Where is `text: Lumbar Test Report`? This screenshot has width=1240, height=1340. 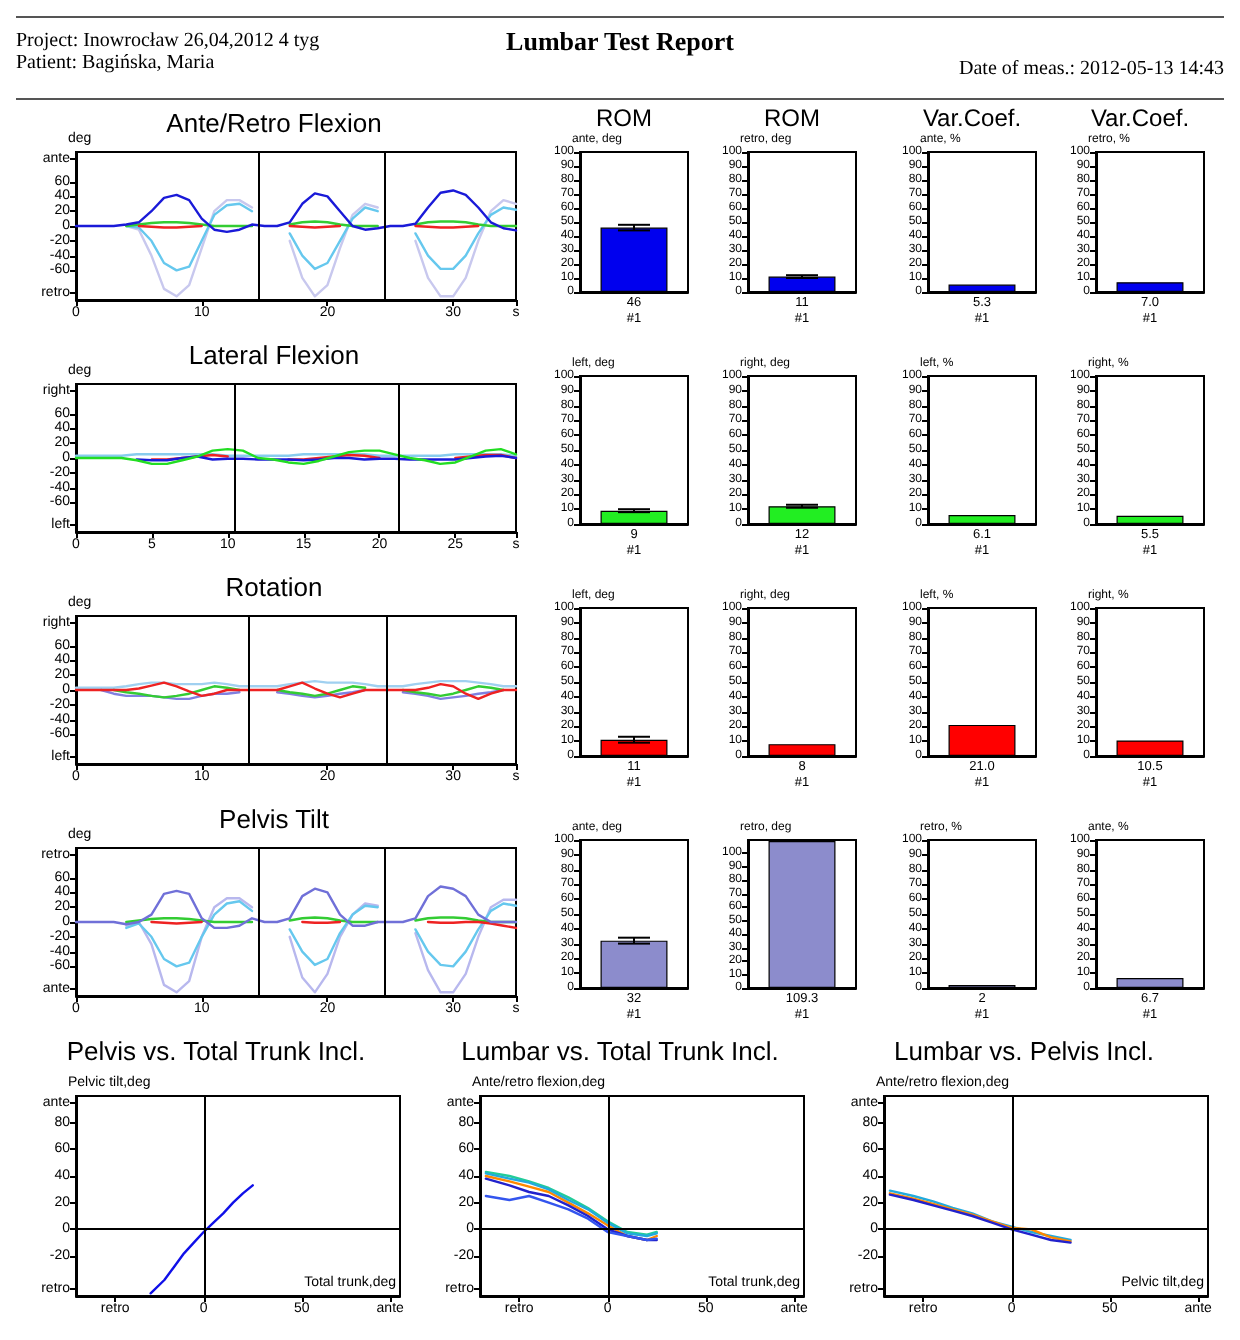
text: Lumbar Test Report is located at coordinates (620, 41).